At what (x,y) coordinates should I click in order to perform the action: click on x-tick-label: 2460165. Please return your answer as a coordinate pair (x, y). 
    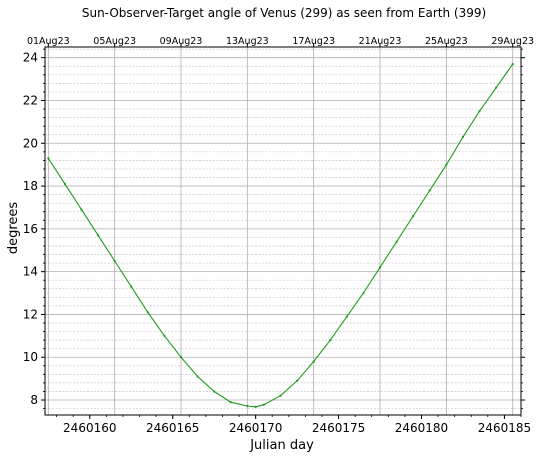
    Looking at the image, I should click on (172, 428).